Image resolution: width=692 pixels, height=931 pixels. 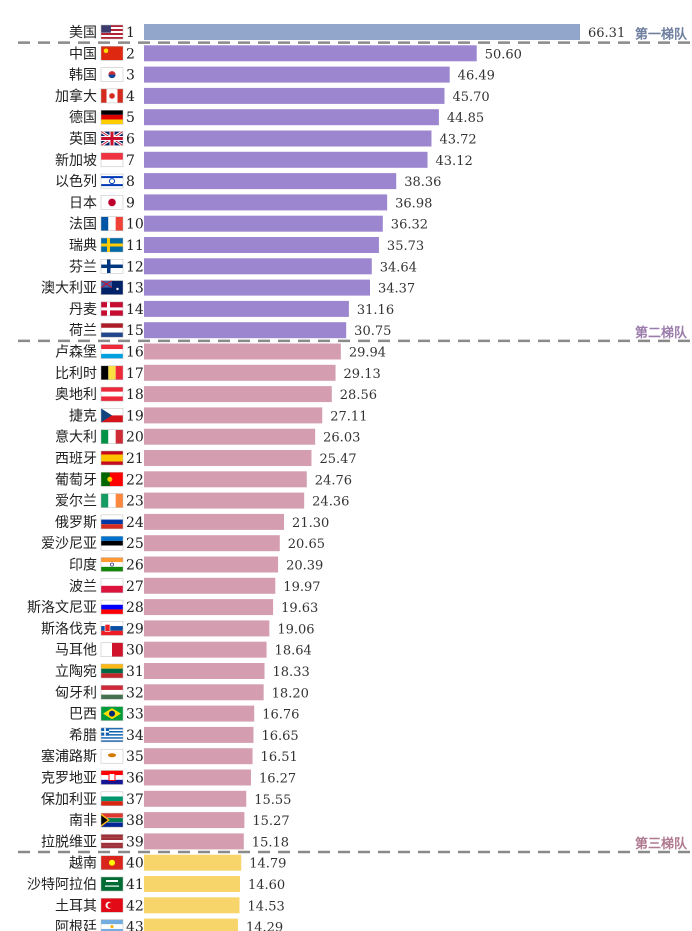 I want to click on rank-label: 11, so click(x=135, y=246).